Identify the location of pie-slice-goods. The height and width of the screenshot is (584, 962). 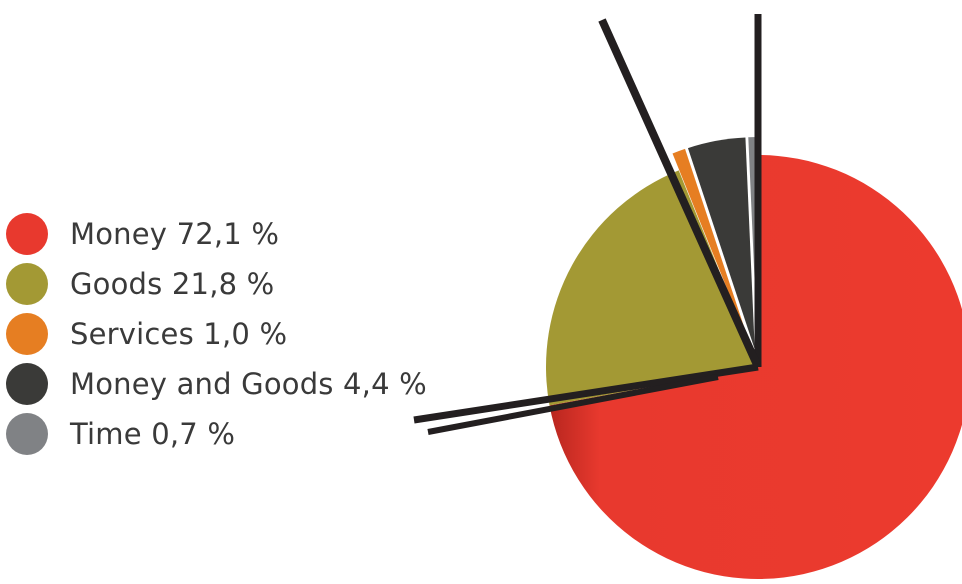
(652, 288).